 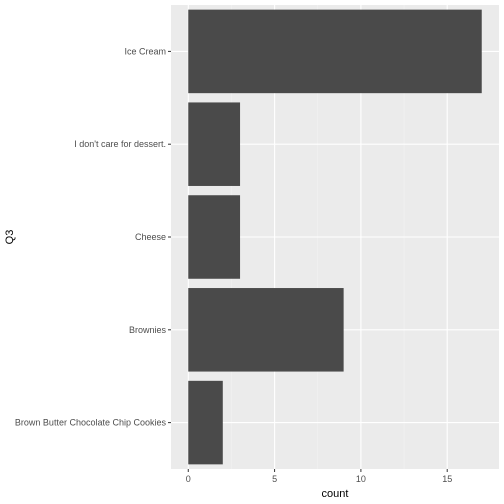 I want to click on y-tick-label: Brown Butter Chocolate Chip Cookies, so click(x=91, y=423).